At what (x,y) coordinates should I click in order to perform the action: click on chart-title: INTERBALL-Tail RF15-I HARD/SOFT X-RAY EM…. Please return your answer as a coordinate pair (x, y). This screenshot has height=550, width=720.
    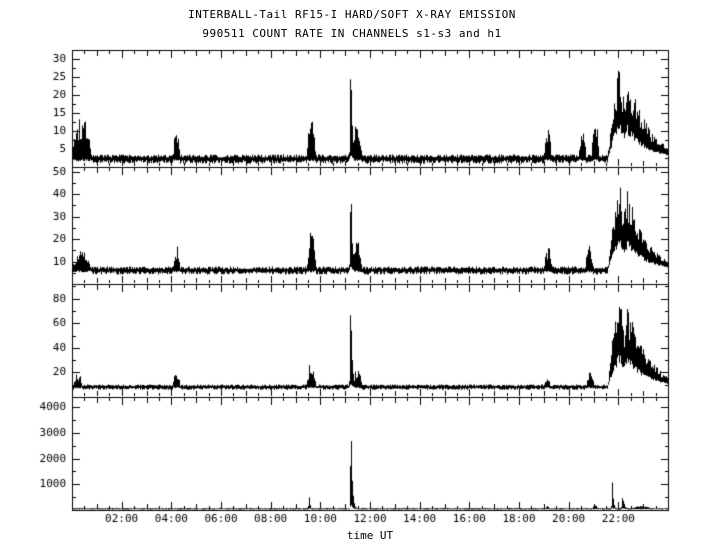
    Looking at the image, I should click on (352, 14).